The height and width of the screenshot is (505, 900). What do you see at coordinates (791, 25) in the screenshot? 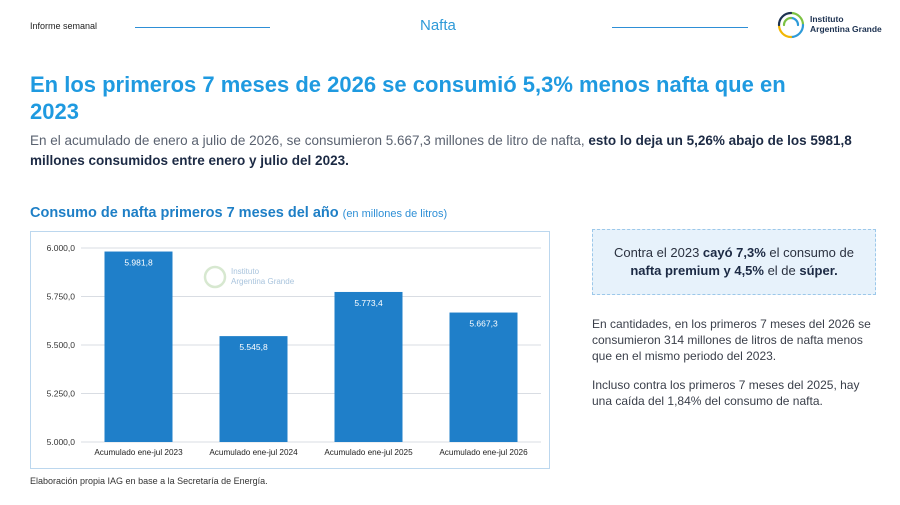
I see `logo-swirl-icon` at bounding box center [791, 25].